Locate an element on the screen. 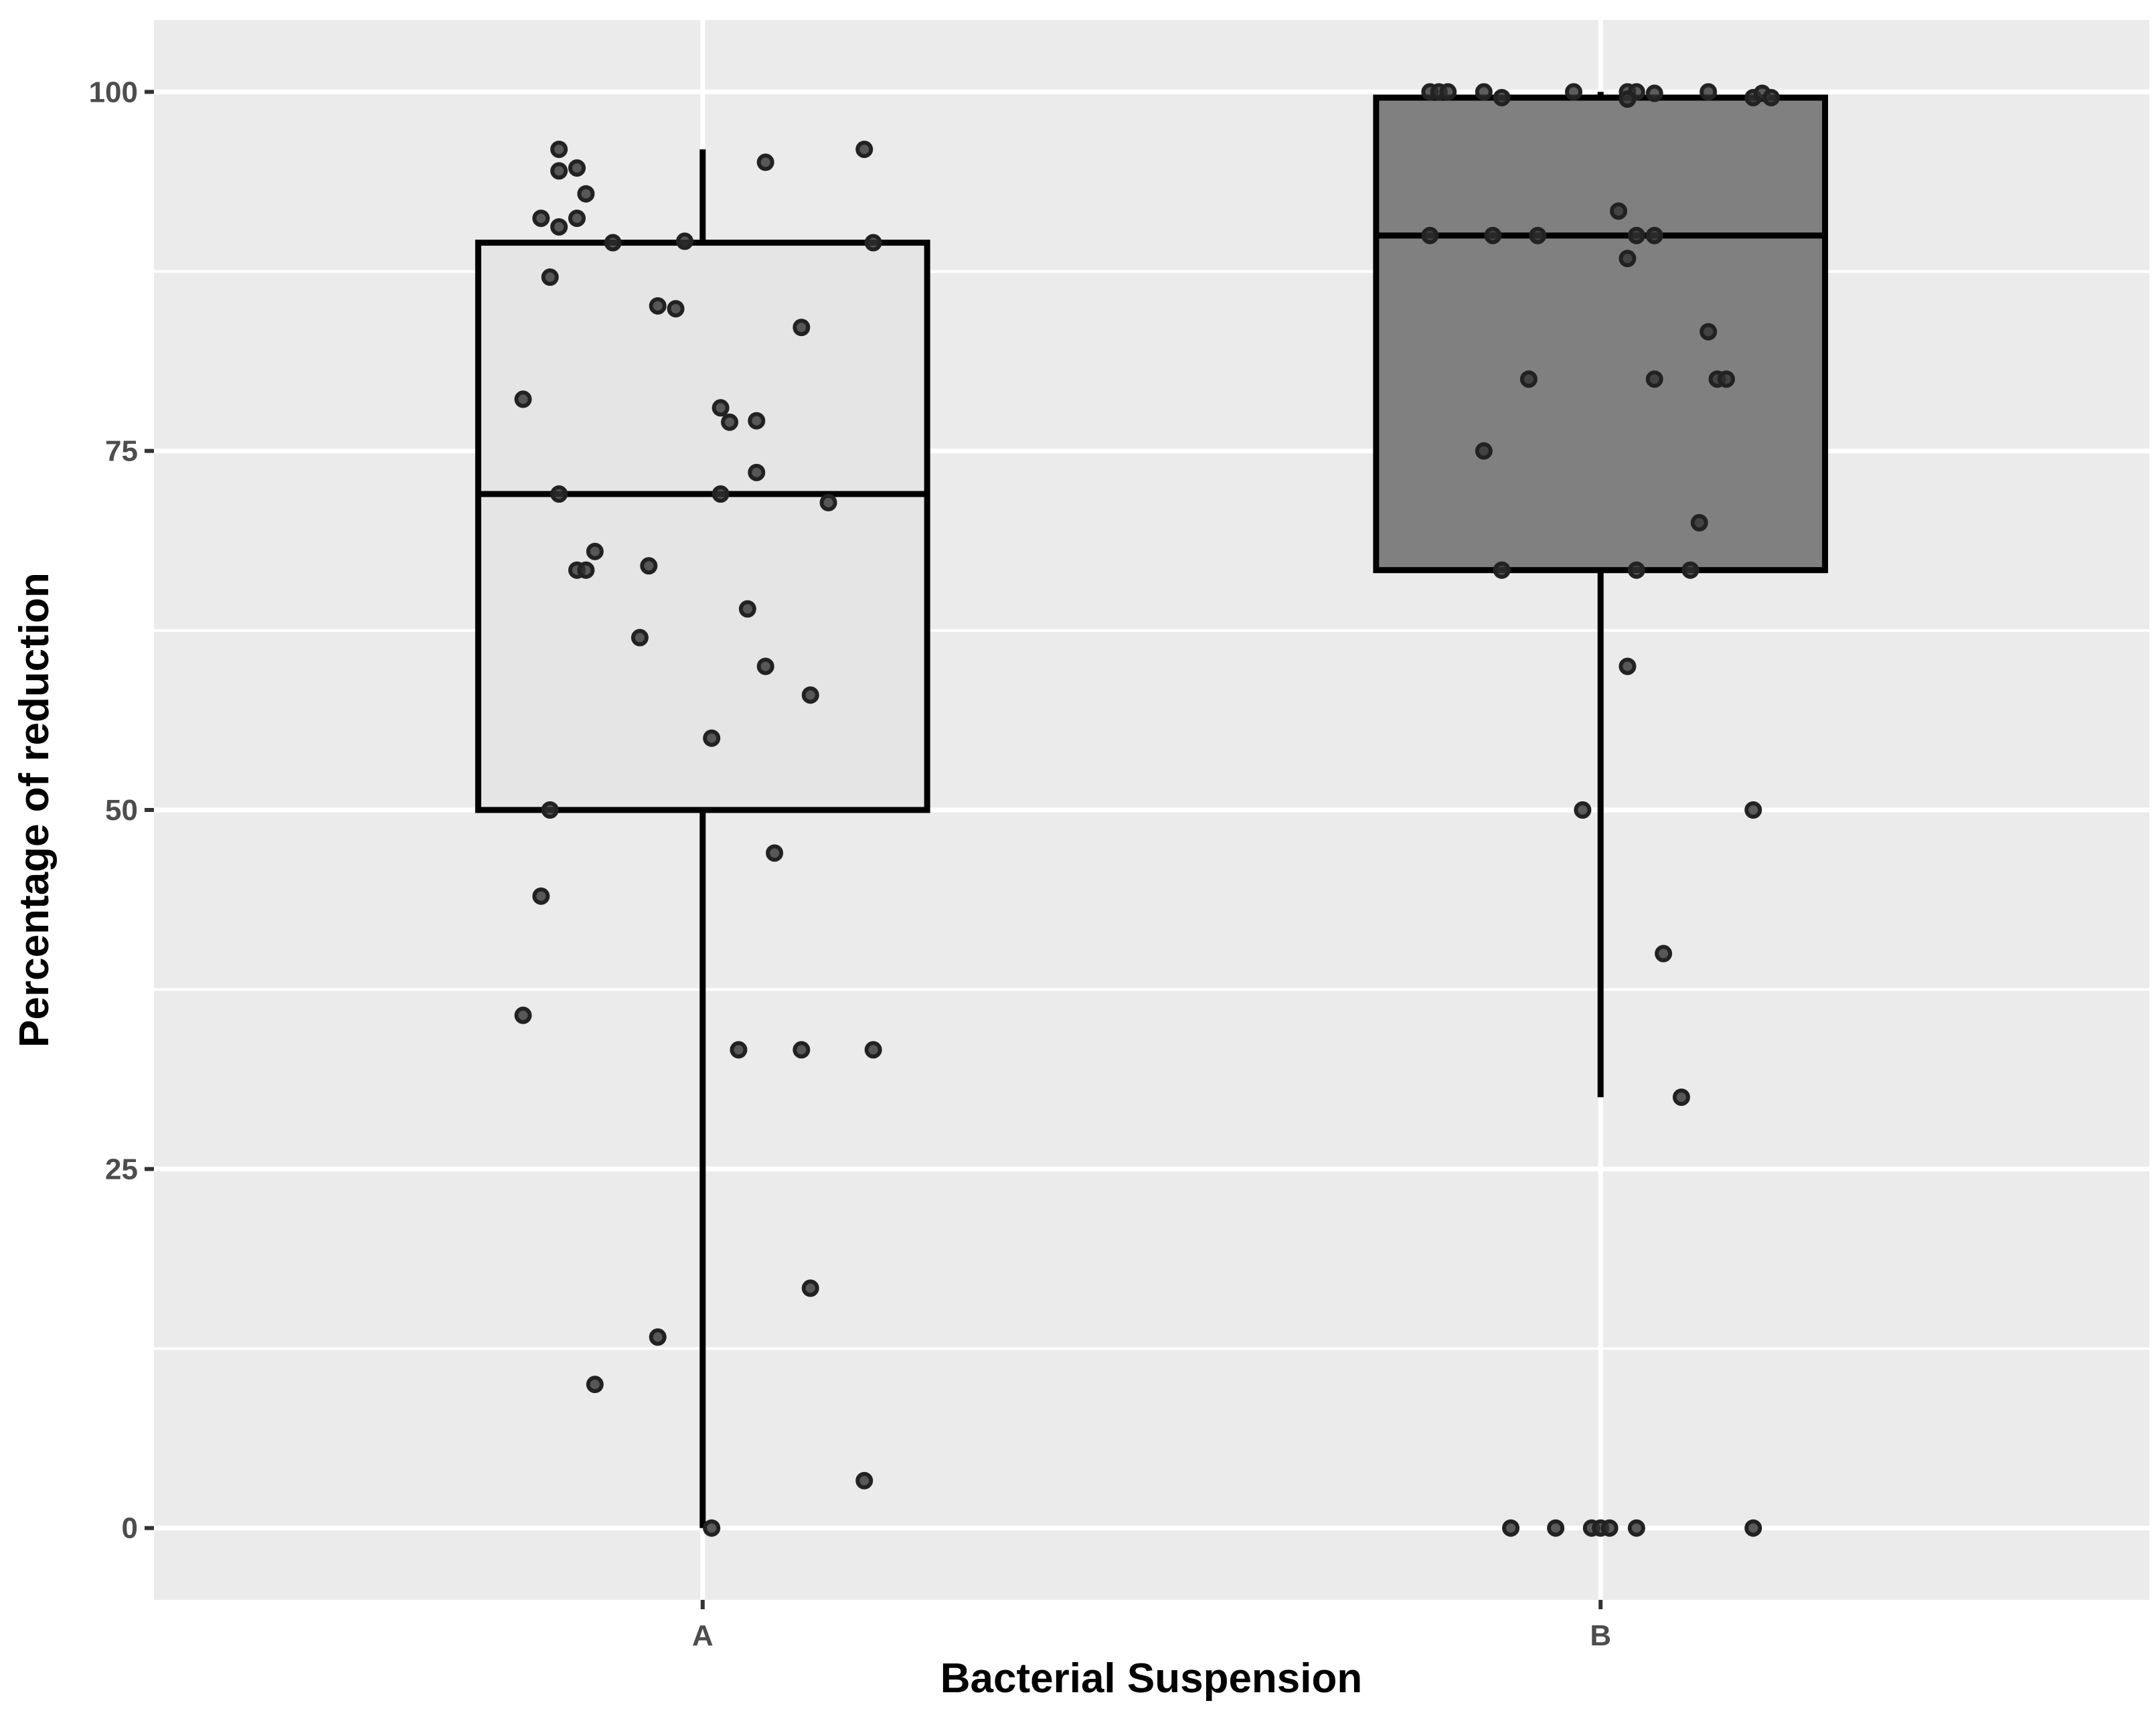 This screenshot has height=1715, width=2156. y-tick-label: 75 is located at coordinates (121, 451).